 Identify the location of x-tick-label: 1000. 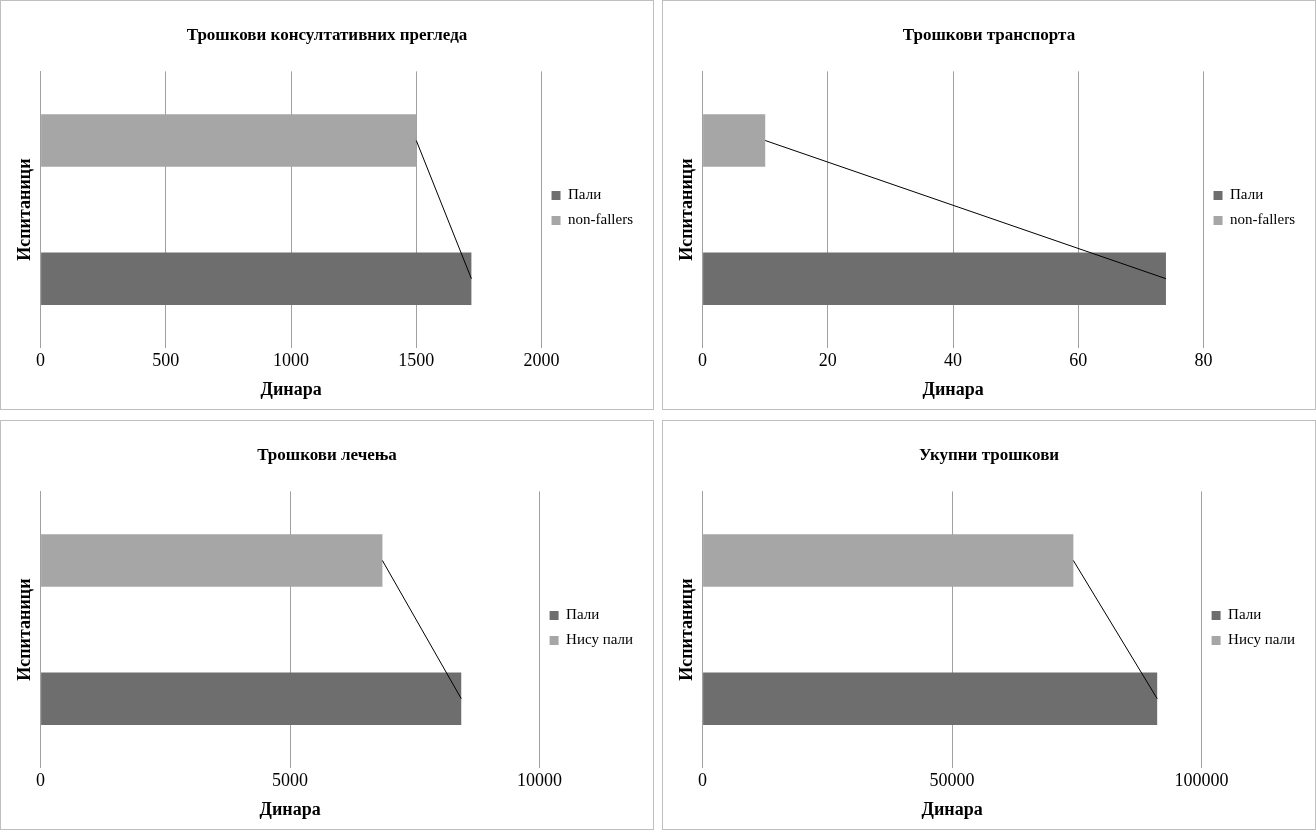
(291, 360).